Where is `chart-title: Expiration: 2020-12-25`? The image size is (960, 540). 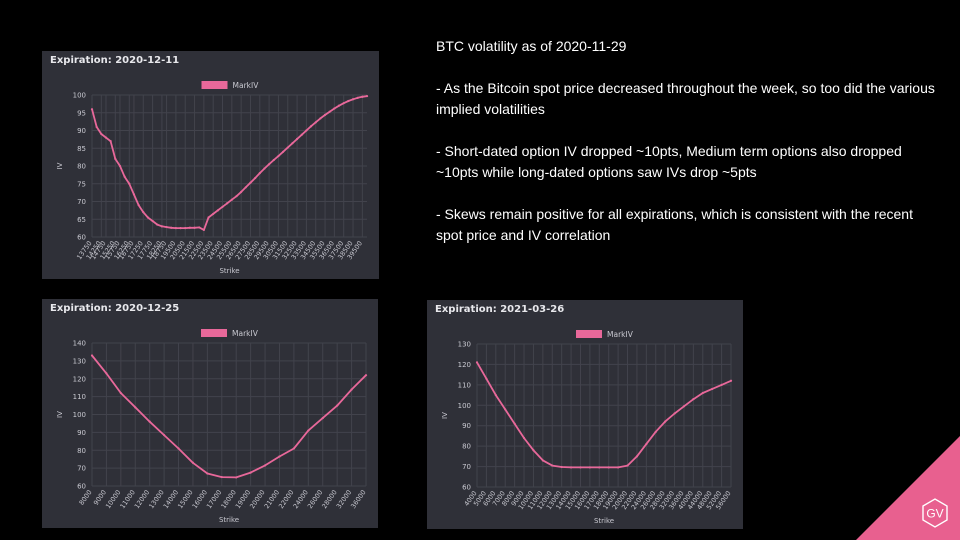
chart-title: Expiration: 2020-12-25 is located at coordinates (115, 308).